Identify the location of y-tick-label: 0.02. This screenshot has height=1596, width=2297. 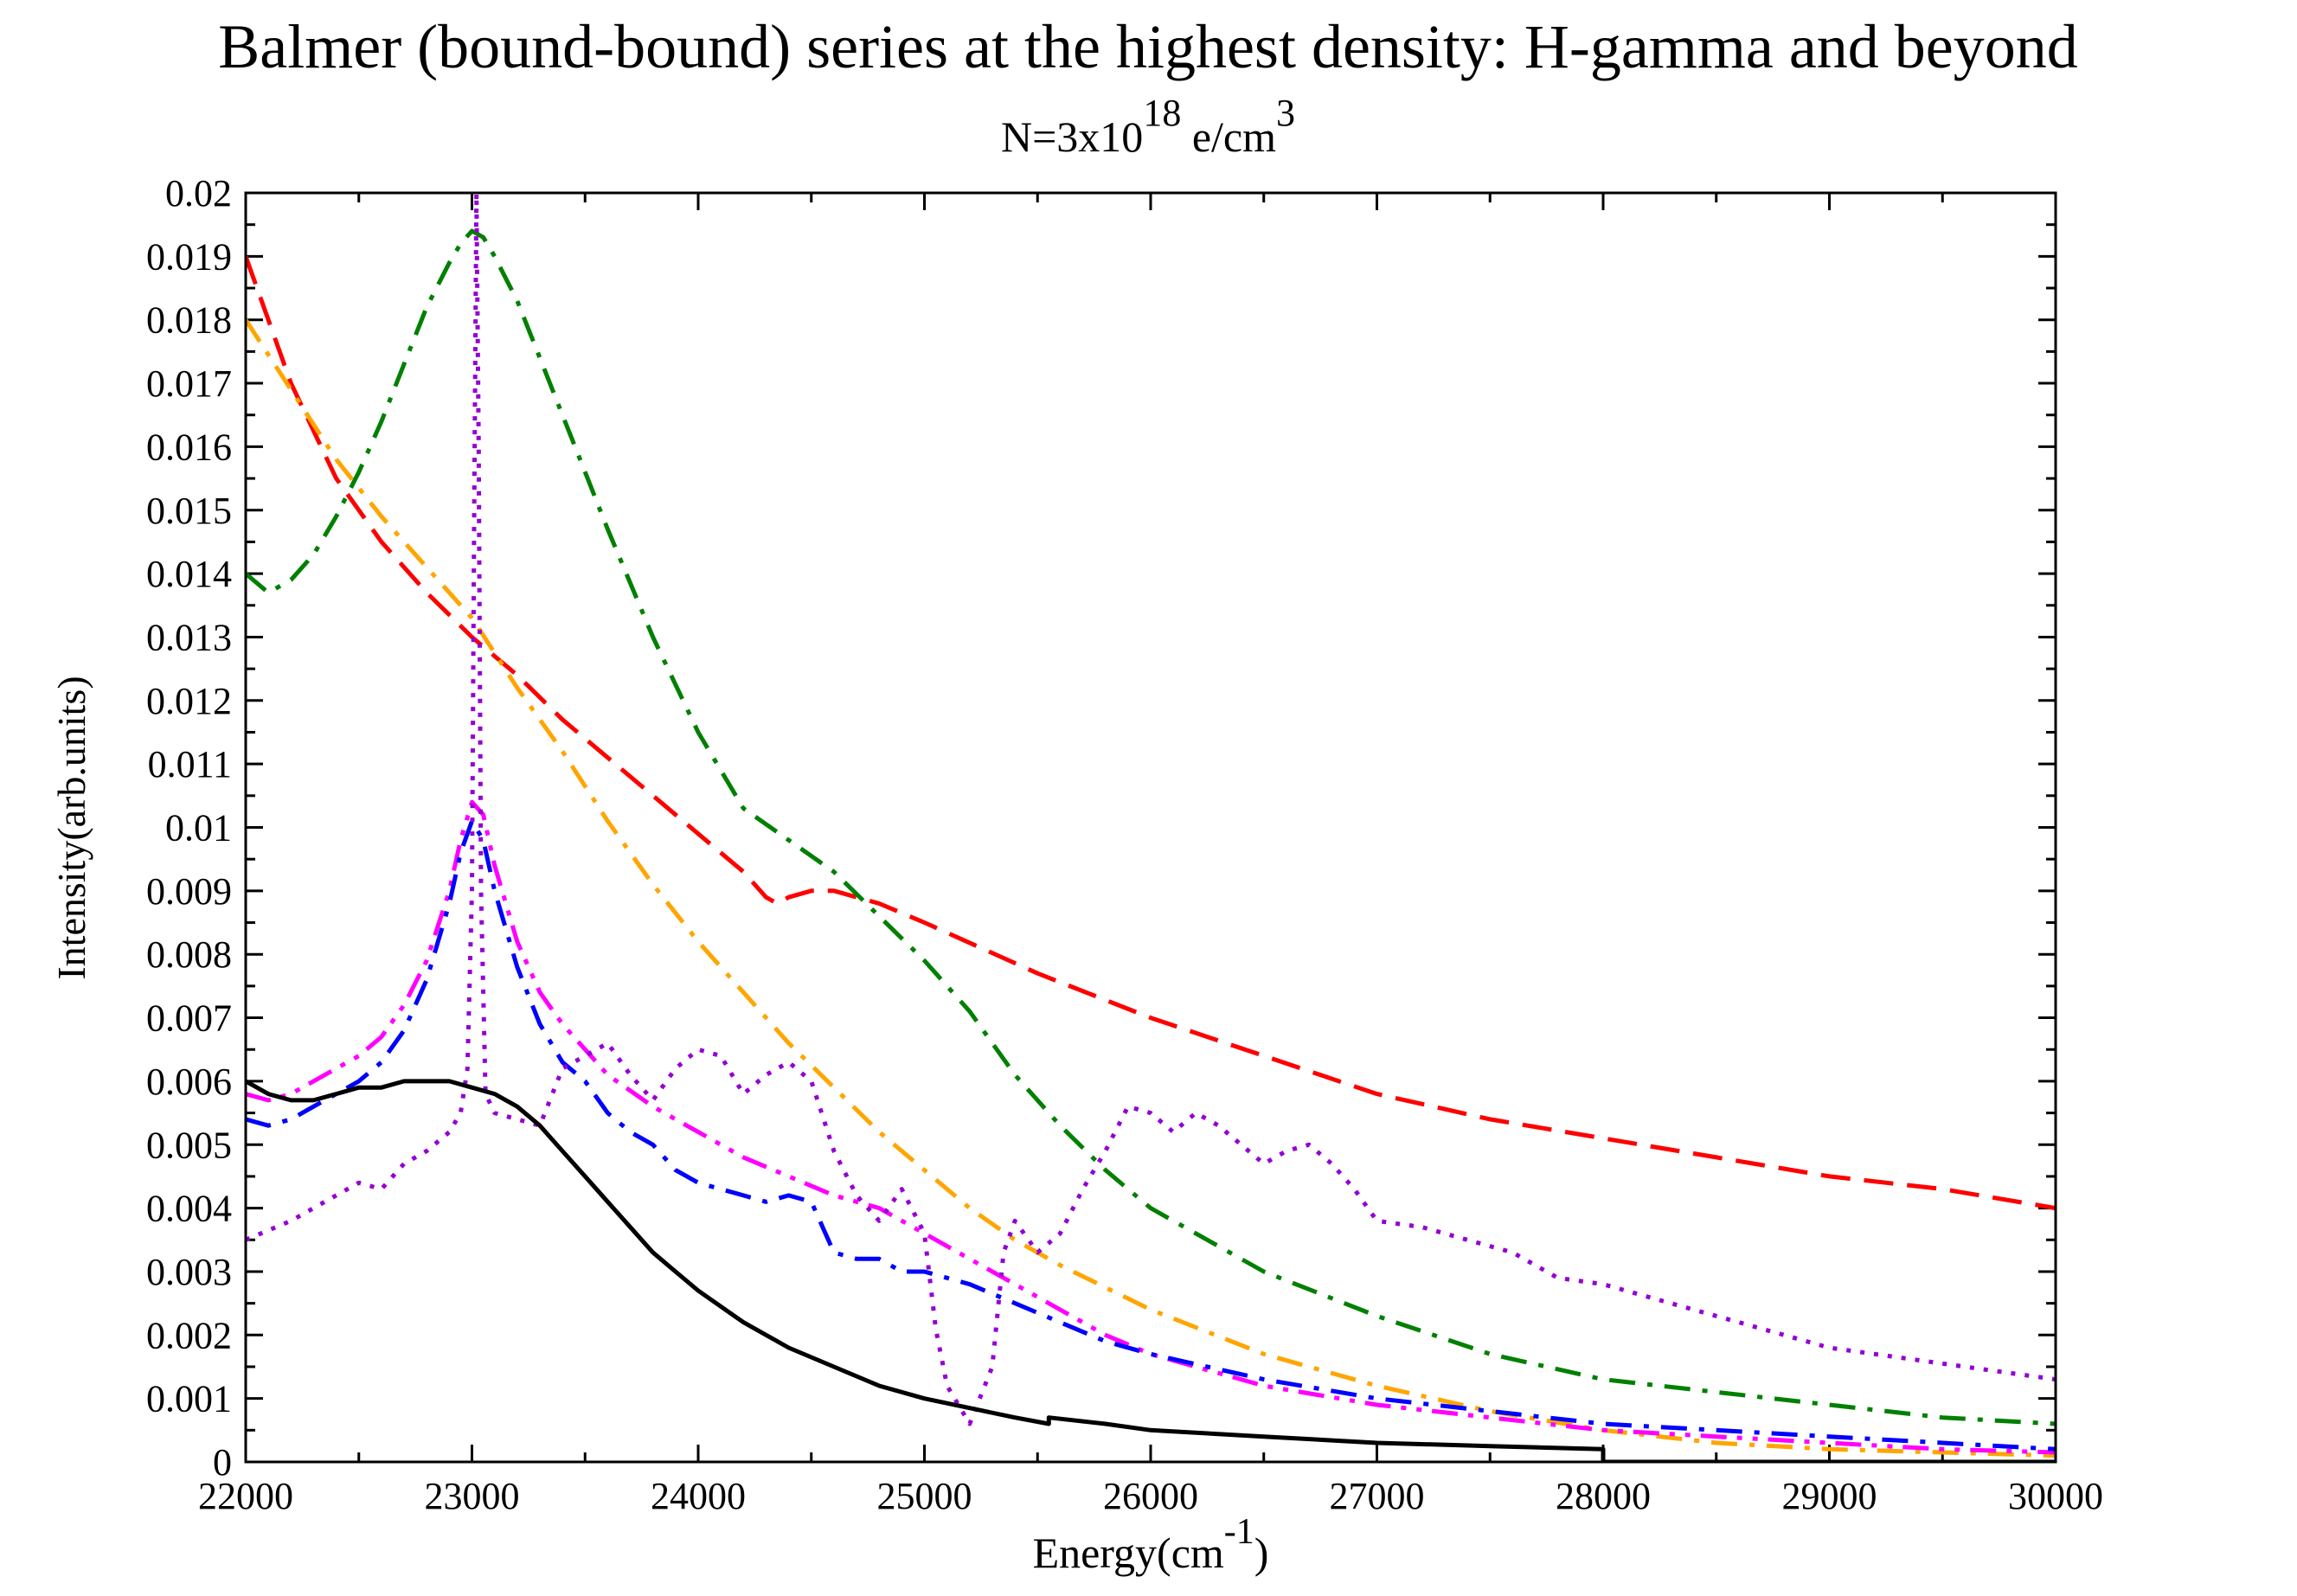
(198, 193).